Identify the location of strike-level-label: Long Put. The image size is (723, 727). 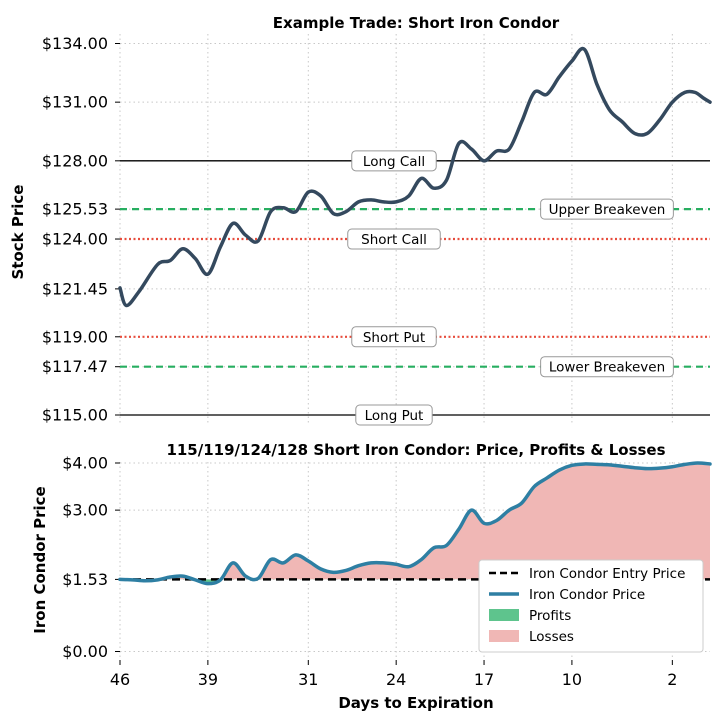
(394, 415).